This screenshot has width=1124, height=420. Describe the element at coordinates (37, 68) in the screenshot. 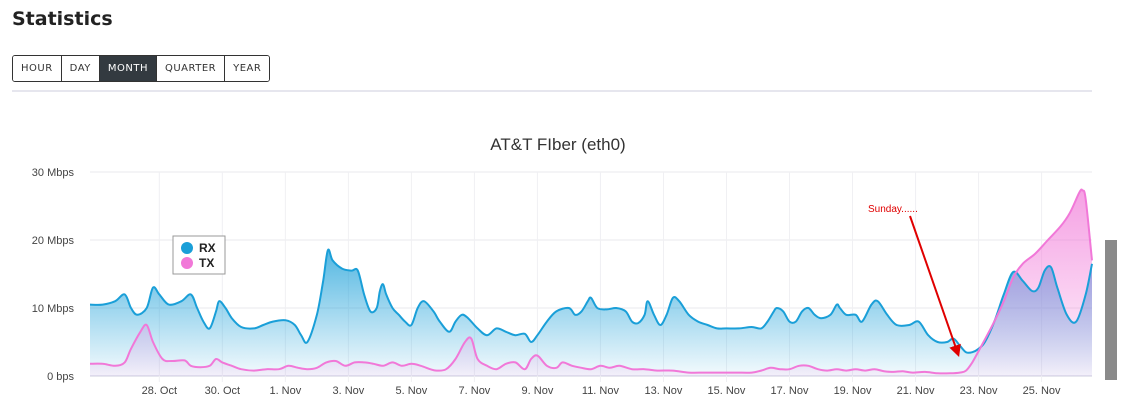

I see `range-button-hour: HOUR` at that location.